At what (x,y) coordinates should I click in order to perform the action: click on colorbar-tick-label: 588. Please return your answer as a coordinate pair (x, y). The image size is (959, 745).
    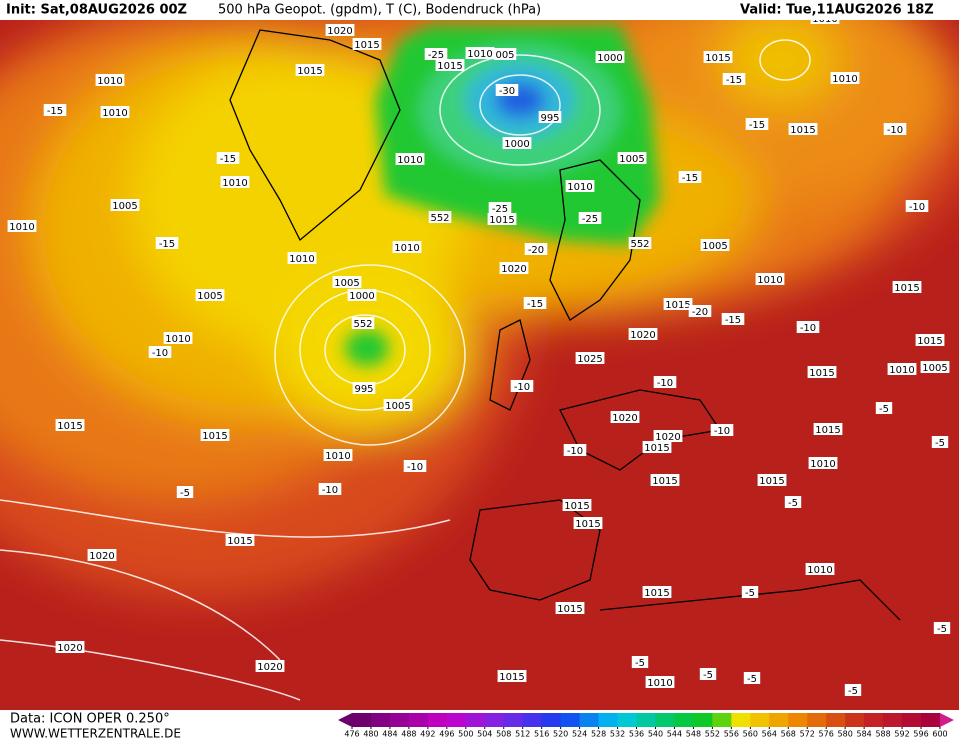
    Looking at the image, I should click on (882, 734).